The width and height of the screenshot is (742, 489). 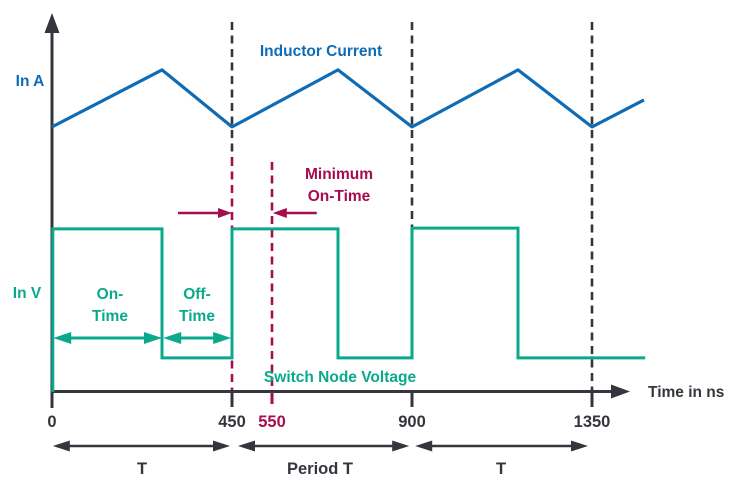 What do you see at coordinates (339, 196) in the screenshot?
I see `min-on-time-label-line2: On-Time` at bounding box center [339, 196].